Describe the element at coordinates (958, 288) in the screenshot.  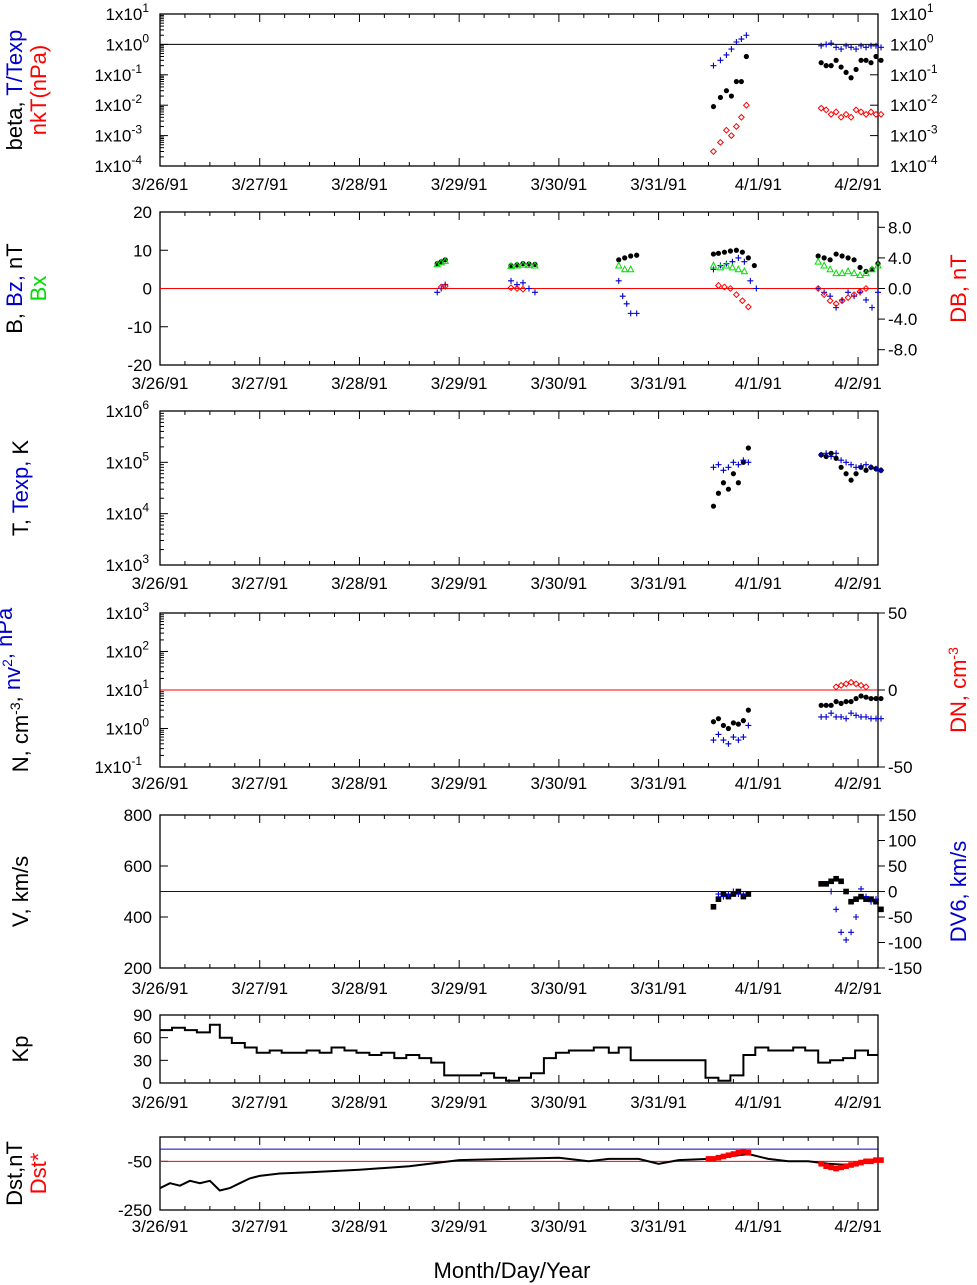
I see `y-right-axis-title: DB, nT` at that location.